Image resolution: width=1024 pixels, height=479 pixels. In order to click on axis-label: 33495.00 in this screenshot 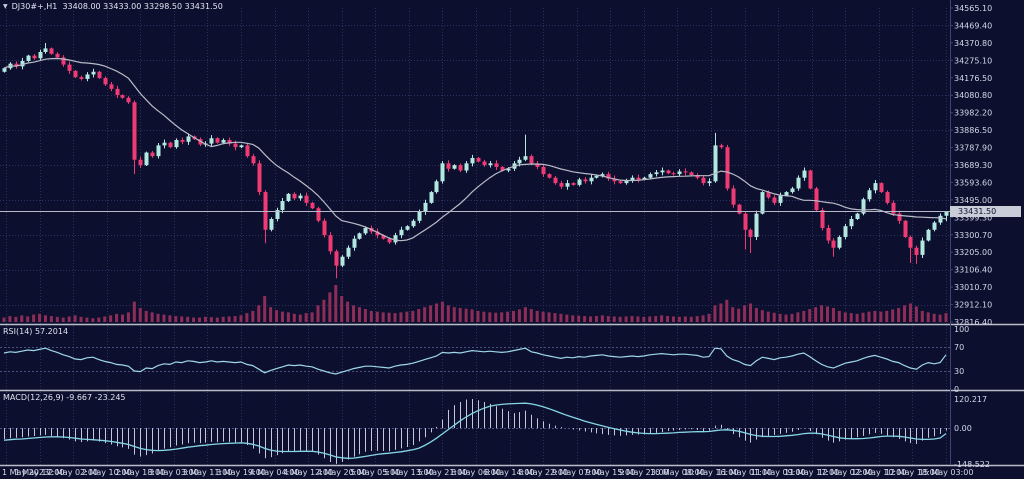, I will do `click(973, 200)`.